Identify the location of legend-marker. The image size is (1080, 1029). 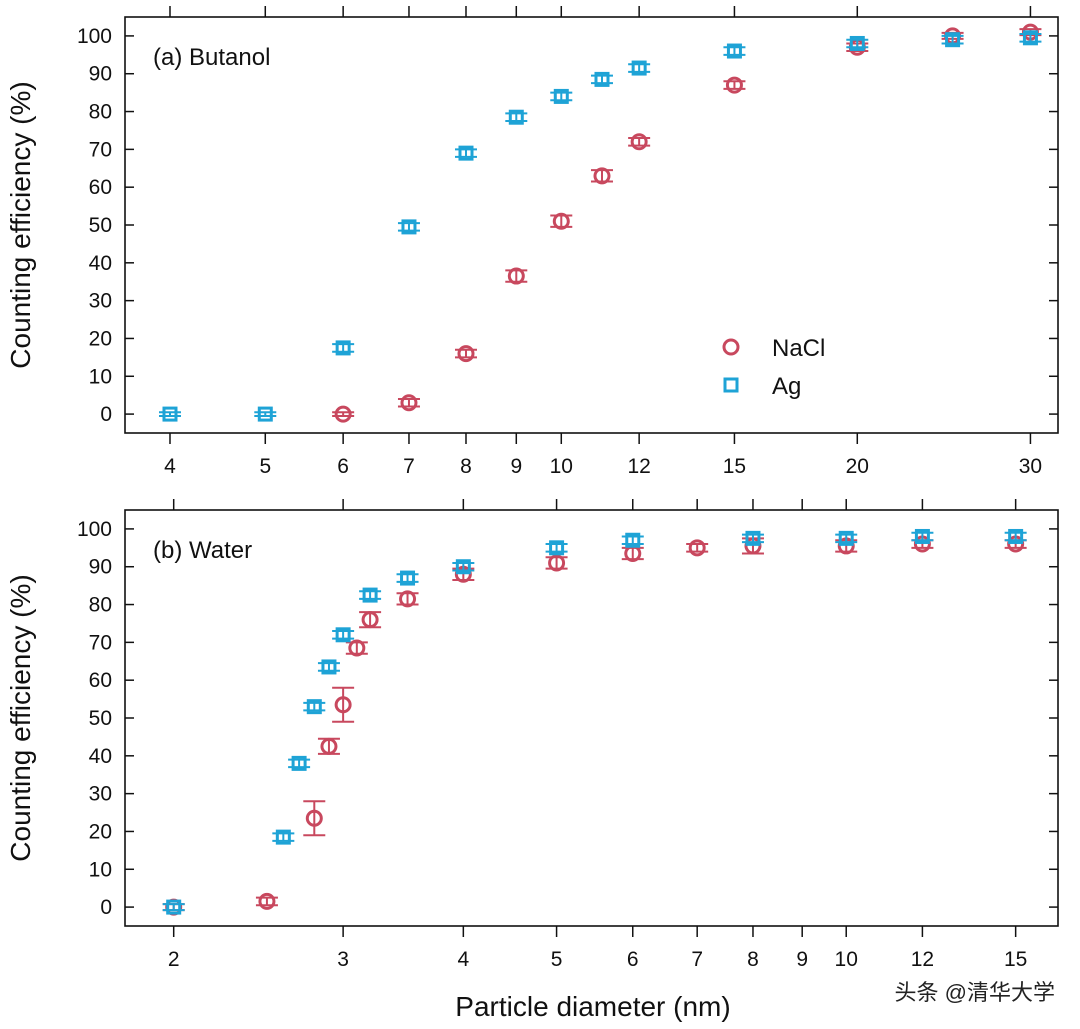
(731, 347).